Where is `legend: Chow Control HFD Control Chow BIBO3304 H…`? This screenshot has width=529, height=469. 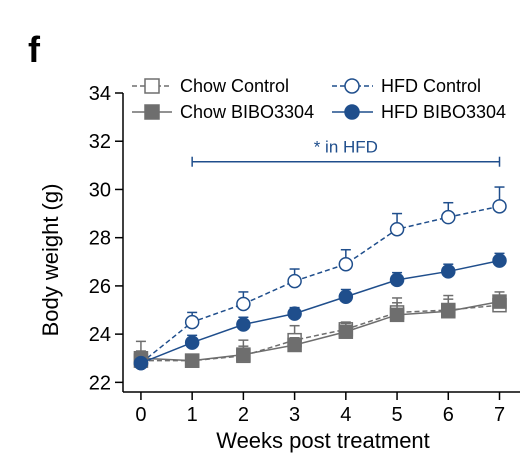 legend: Chow Control HFD Control Chow BIBO3304 H… is located at coordinates (319, 99).